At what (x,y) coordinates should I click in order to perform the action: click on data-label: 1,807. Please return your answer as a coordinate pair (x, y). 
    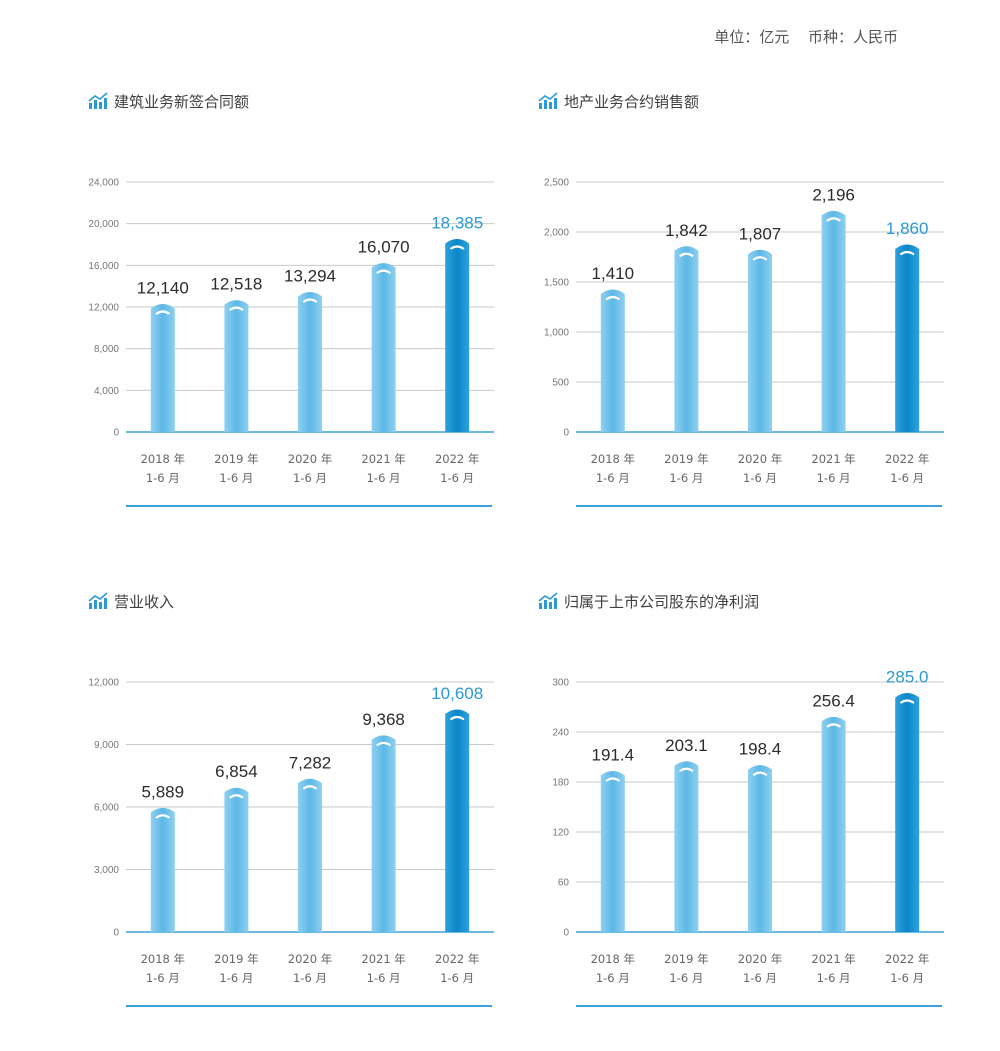
    Looking at the image, I should click on (760, 233).